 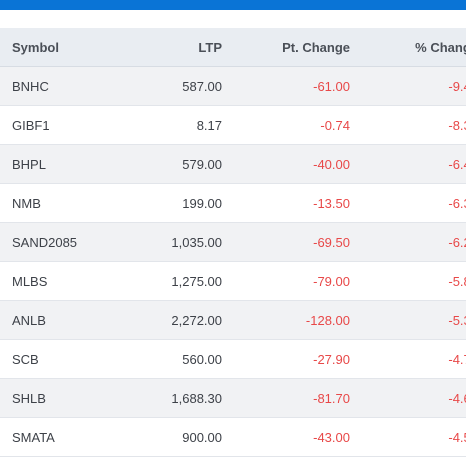 I want to click on cell-symbol: BNHC, so click(x=66, y=86).